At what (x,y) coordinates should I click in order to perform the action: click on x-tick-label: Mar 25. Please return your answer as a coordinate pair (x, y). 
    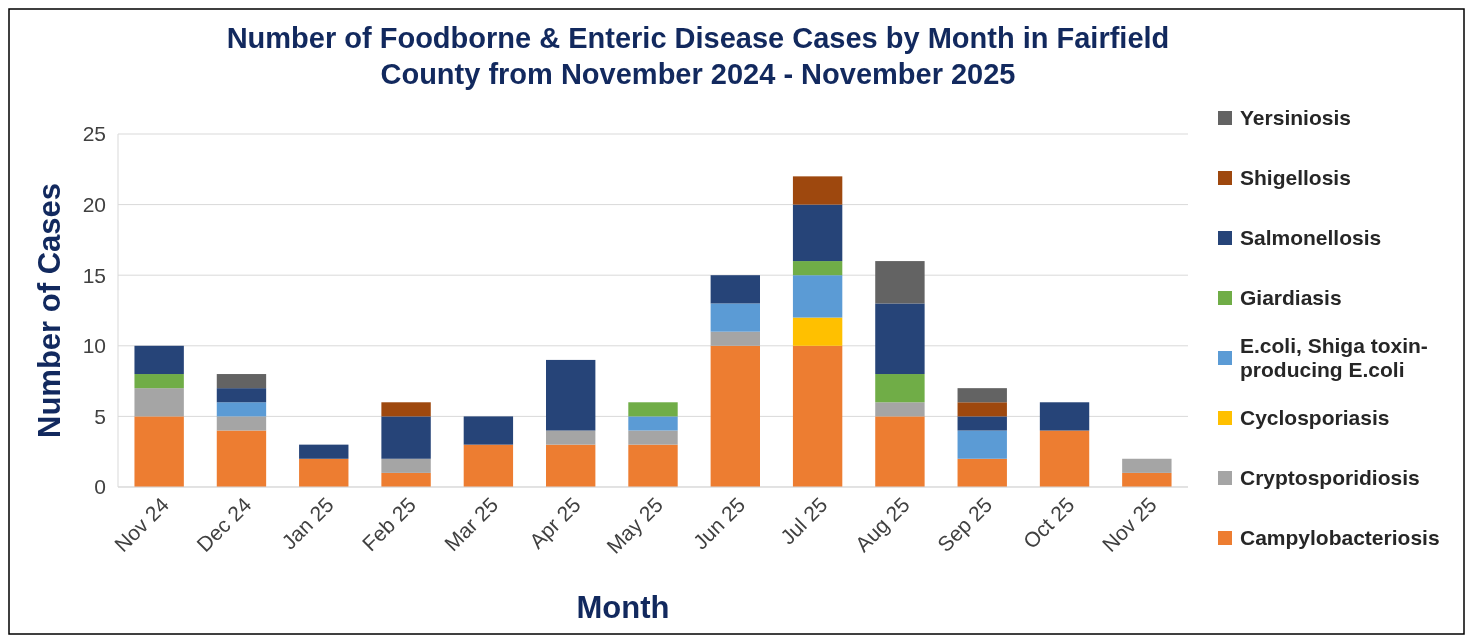
    Looking at the image, I should click on (471, 524).